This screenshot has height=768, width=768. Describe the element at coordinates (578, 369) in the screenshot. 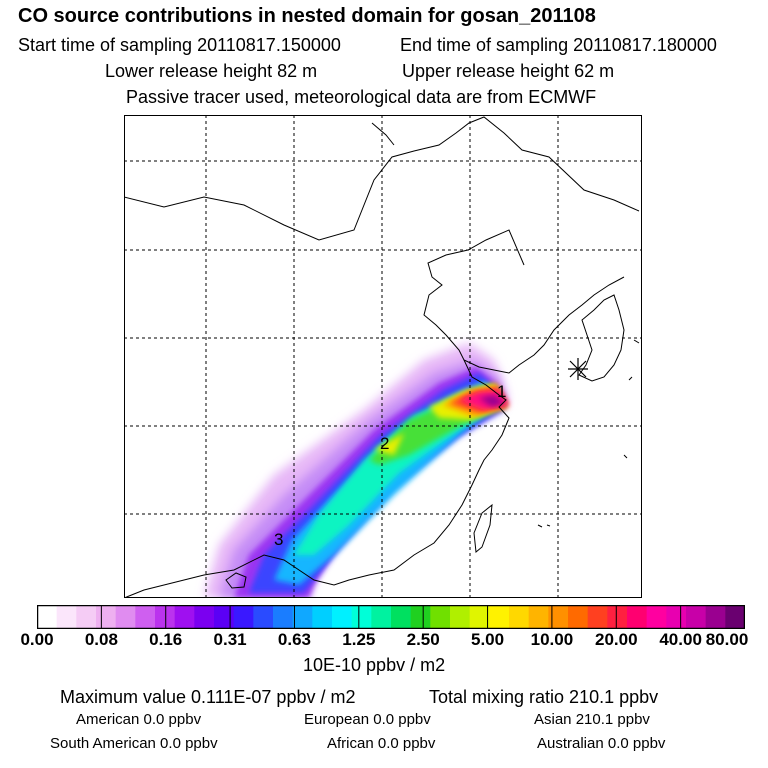

I see `asterisk-receptor-icon` at that location.